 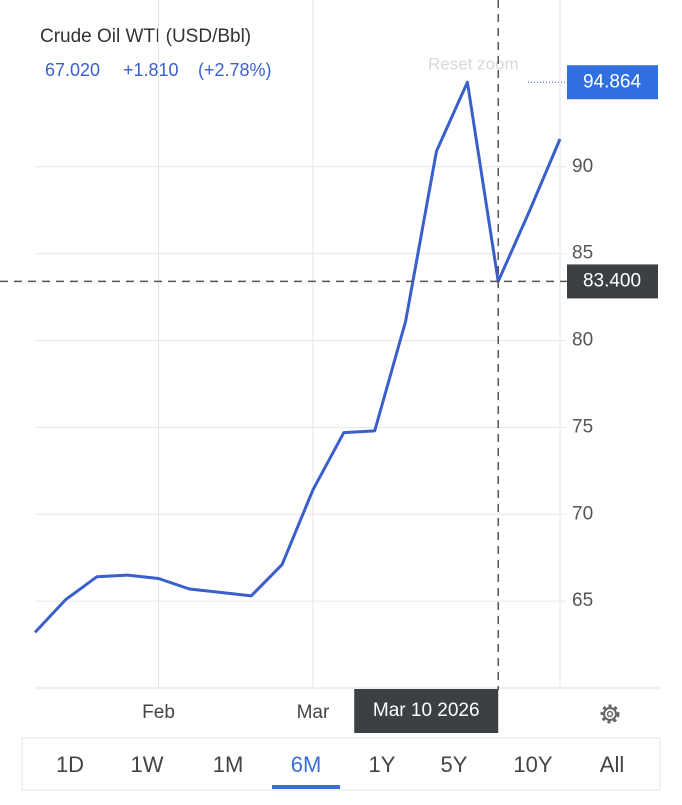 What do you see at coordinates (72, 70) in the screenshot?
I see `last-price: 67.020` at bounding box center [72, 70].